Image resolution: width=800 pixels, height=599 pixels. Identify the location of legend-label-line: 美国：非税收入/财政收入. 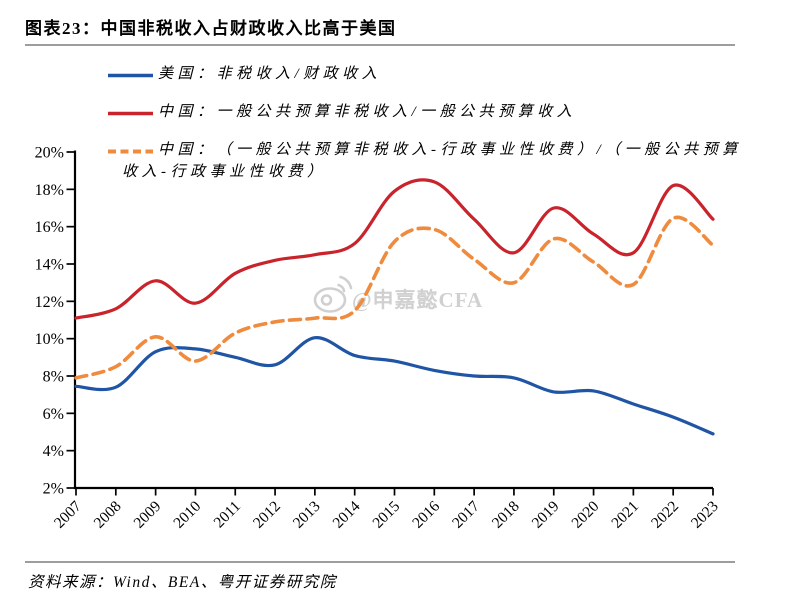
(270, 74).